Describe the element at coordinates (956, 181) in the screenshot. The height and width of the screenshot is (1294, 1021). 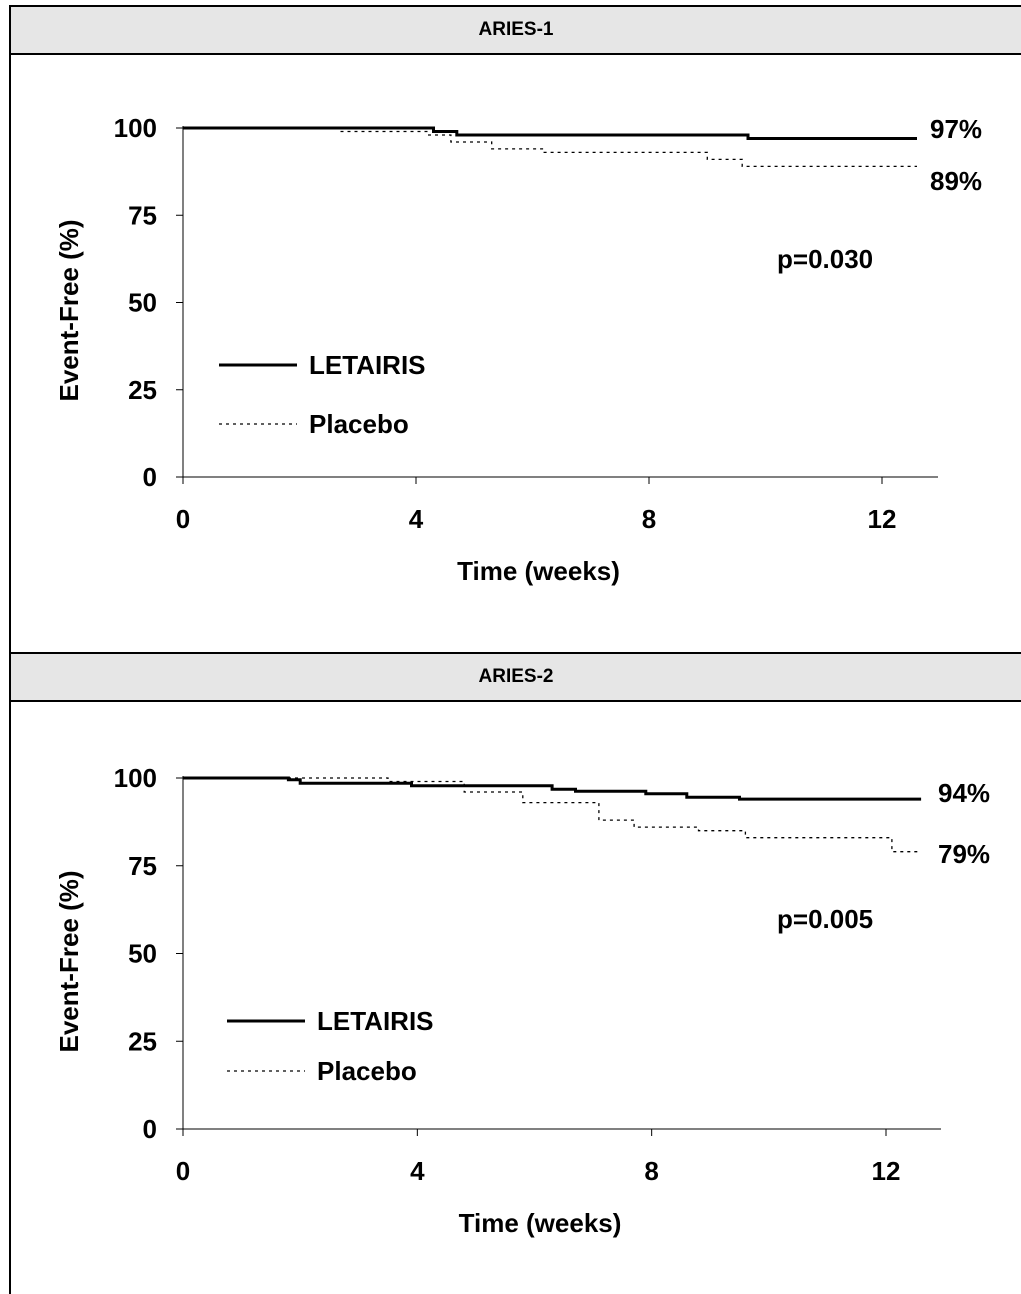
I see `end-value-label: 89%` at that location.